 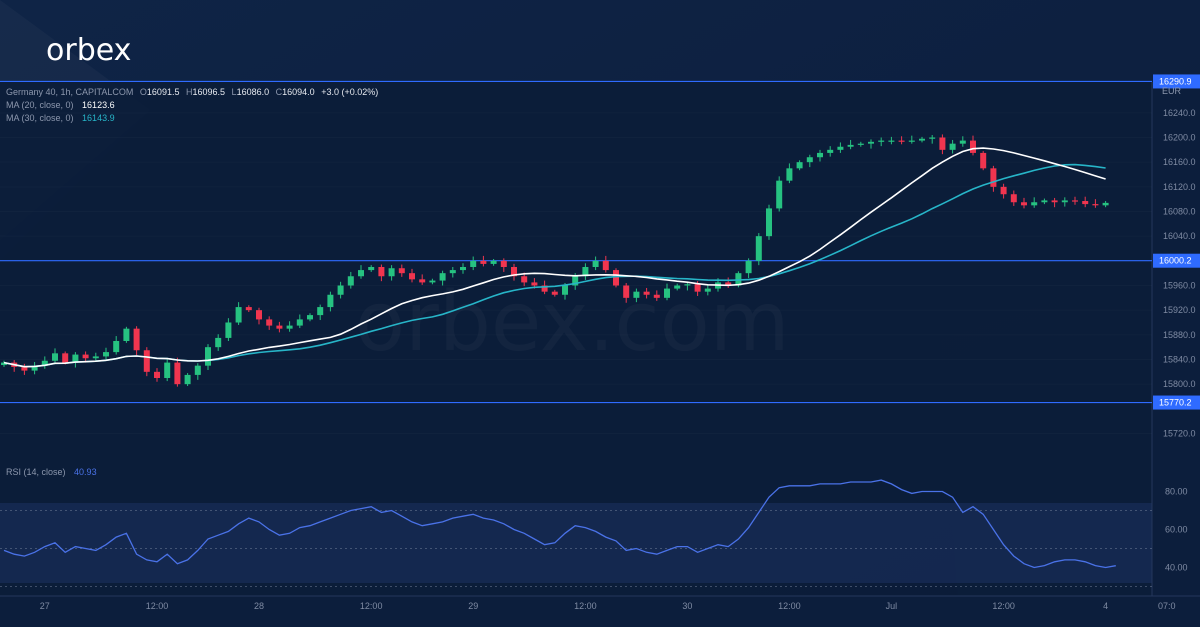 I want to click on change-value: +3.0 (+0.02%), so click(x=349, y=92).